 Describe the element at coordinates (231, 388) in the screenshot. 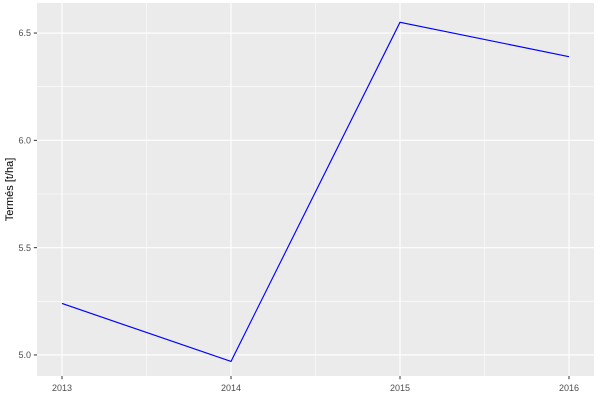

I see `x-tick-label: 2014` at that location.